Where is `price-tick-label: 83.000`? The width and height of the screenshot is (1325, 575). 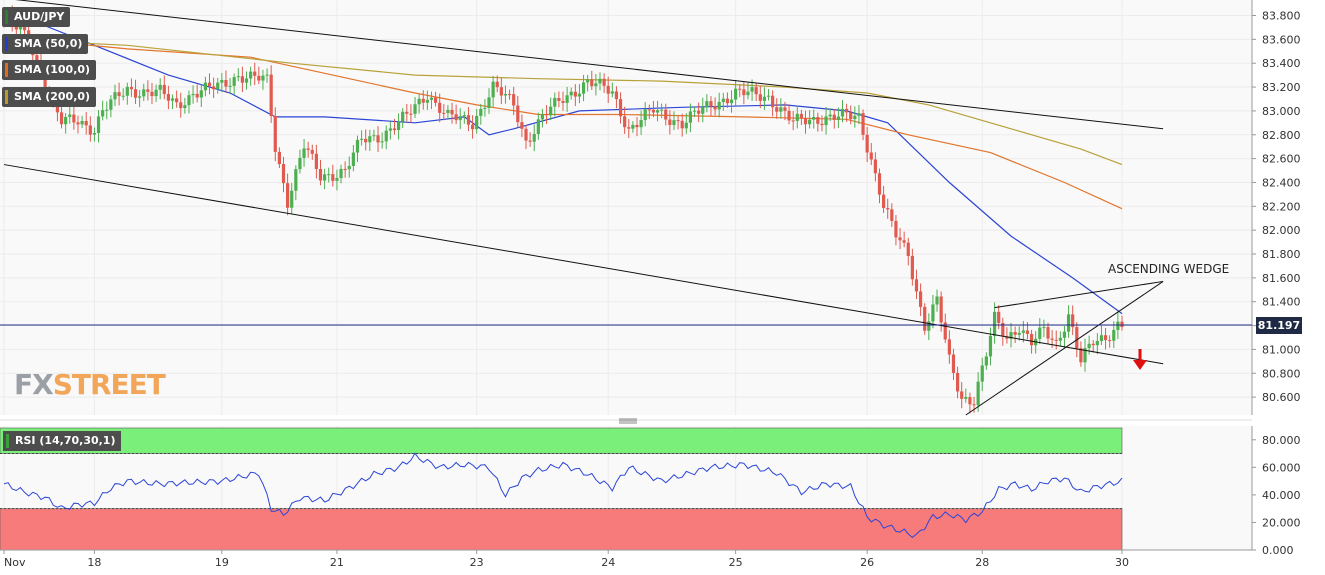 price-tick-label: 83.000 is located at coordinates (1281, 111).